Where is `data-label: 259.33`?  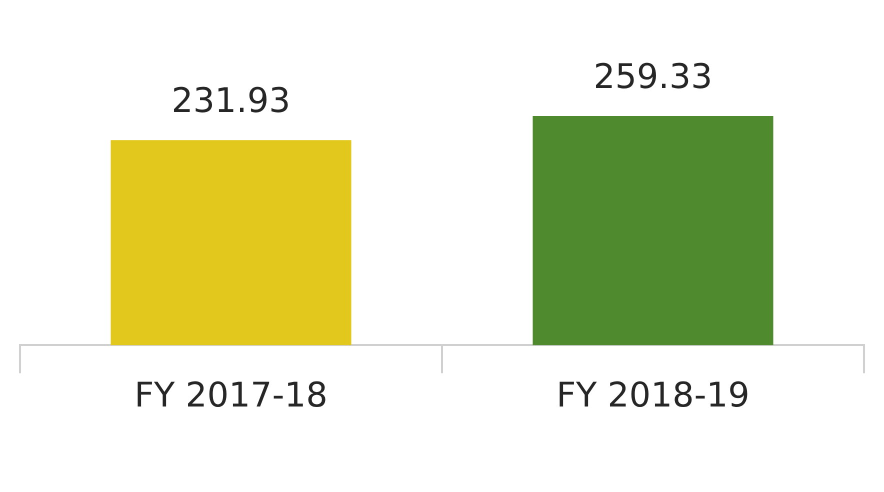 data-label: 259.33 is located at coordinates (653, 76).